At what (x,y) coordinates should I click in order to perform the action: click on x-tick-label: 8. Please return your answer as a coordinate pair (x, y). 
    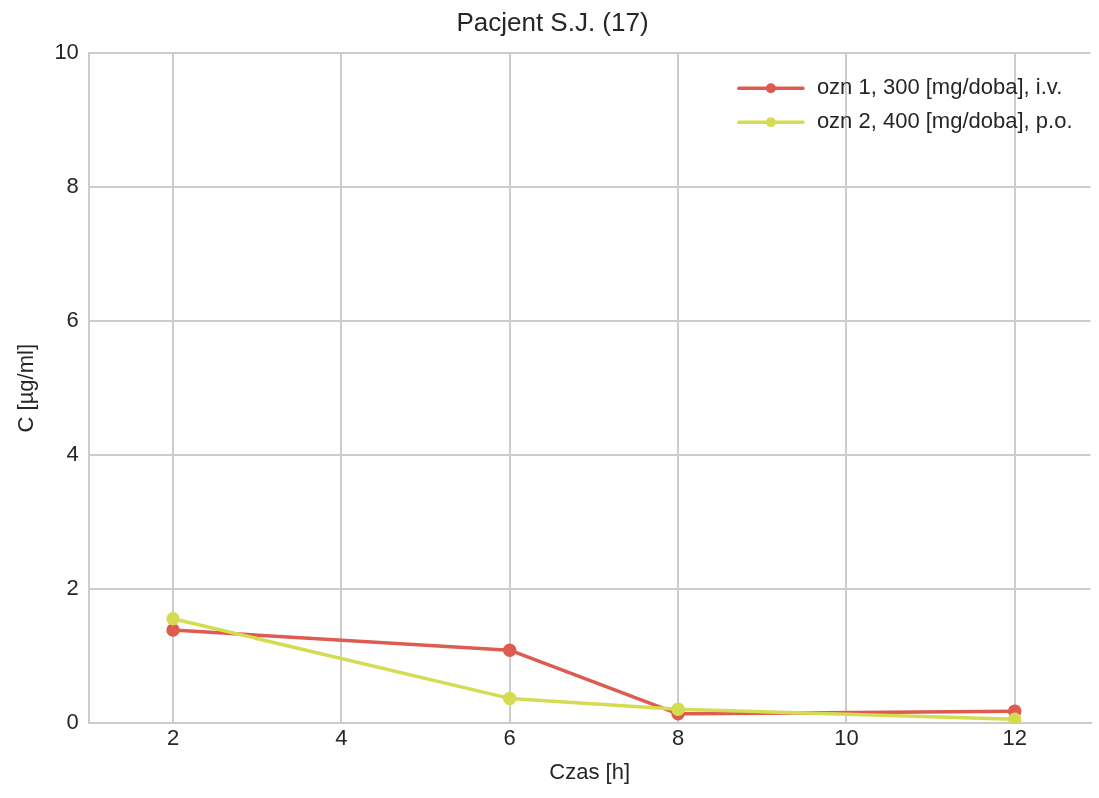
    Looking at the image, I should click on (678, 738).